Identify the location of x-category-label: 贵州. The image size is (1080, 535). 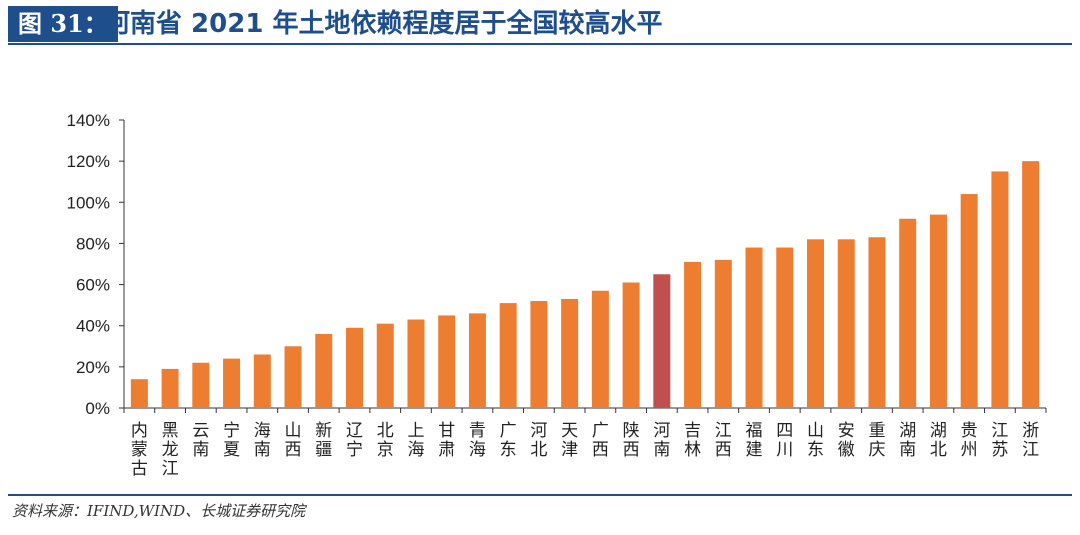
(969, 440).